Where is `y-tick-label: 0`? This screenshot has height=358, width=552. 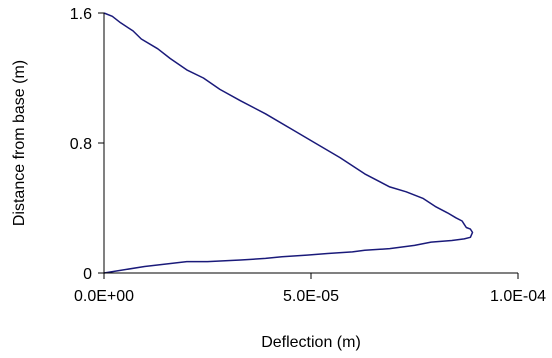
y-tick-label: 0 is located at coordinates (87, 274).